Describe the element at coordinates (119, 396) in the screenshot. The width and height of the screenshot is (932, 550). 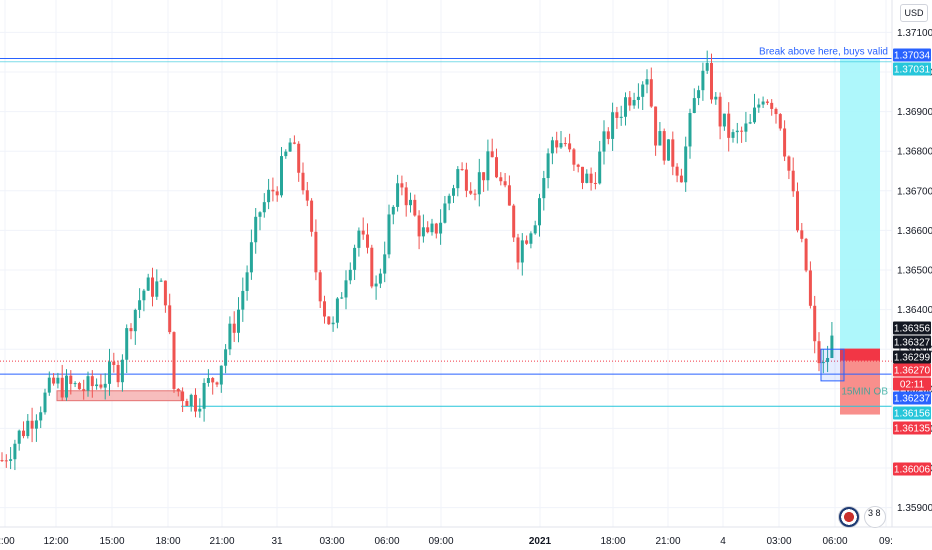
I see `demand-zone-box` at that location.